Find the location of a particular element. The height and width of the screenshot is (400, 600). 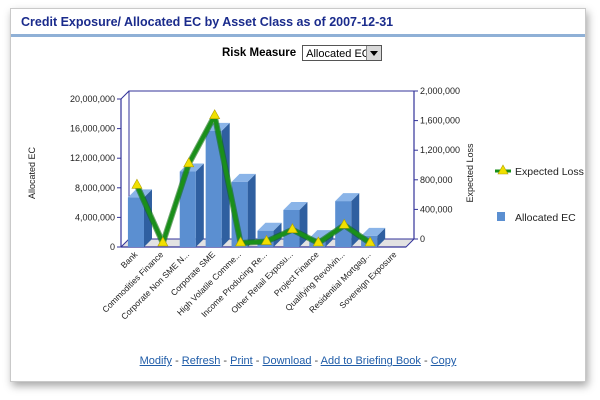

legend-expected-loss: Expected Loss is located at coordinates (549, 172).